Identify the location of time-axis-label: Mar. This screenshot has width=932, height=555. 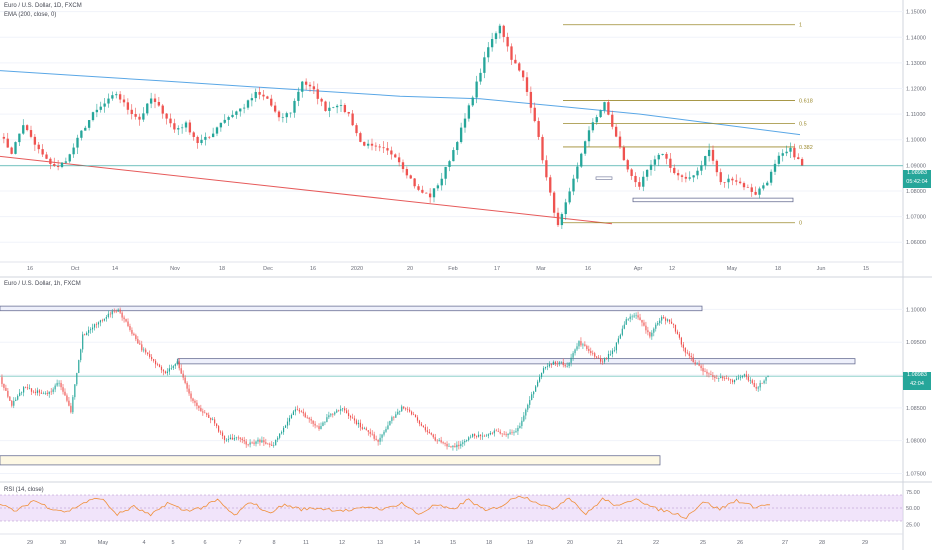
(541, 269).